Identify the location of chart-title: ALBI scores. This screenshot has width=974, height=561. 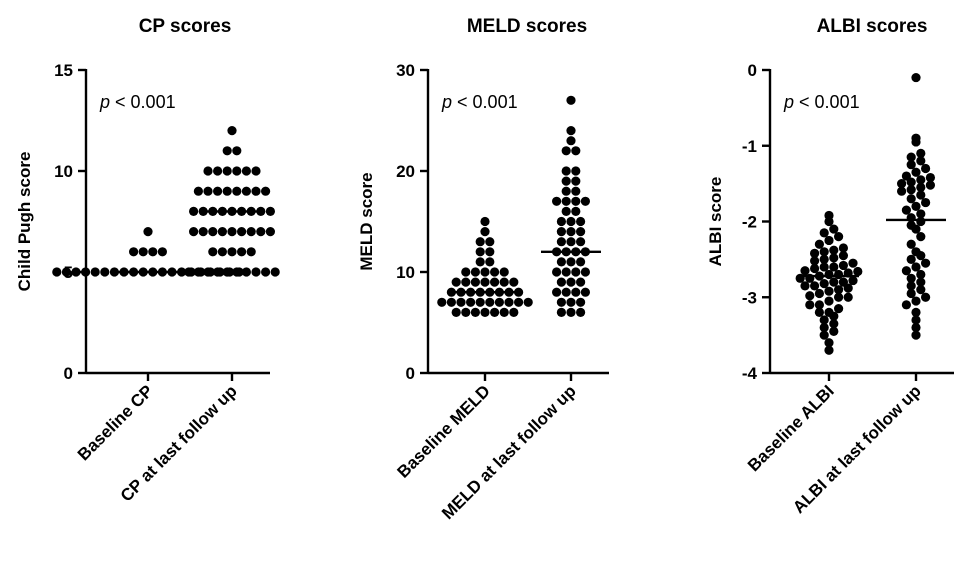
(872, 26).